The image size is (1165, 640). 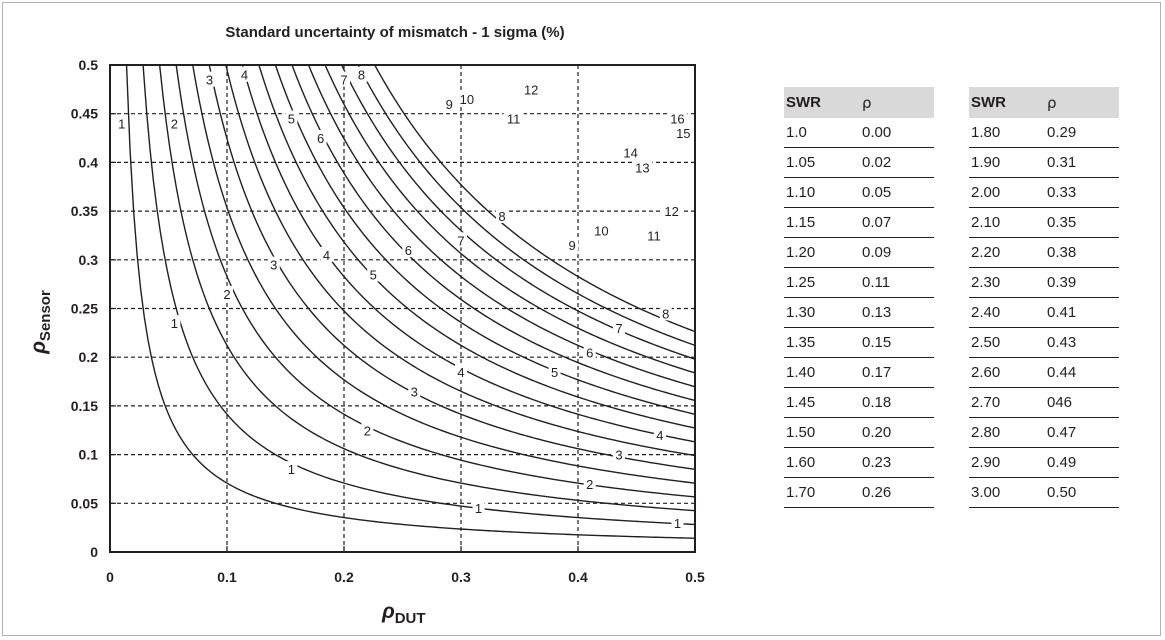 What do you see at coordinates (227, 577) in the screenshot?
I see `x-tick-label: 0.1` at bounding box center [227, 577].